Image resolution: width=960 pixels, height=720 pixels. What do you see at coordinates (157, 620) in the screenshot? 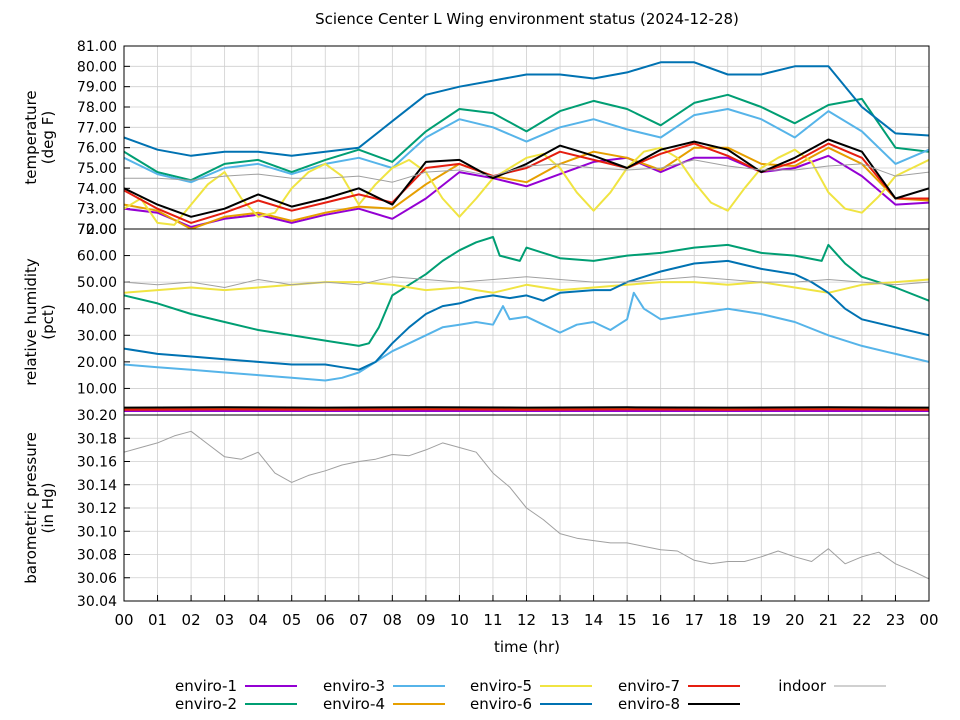
I see `x-tick-label: 01` at bounding box center [157, 620].